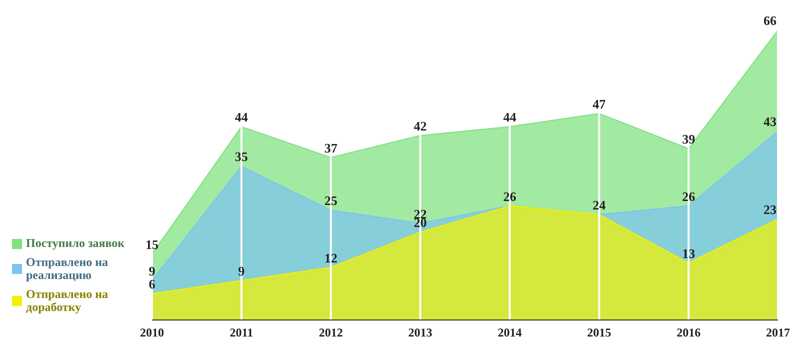 Image resolution: width=800 pixels, height=348 pixels. I want to click on data-label: 25, so click(331, 200).